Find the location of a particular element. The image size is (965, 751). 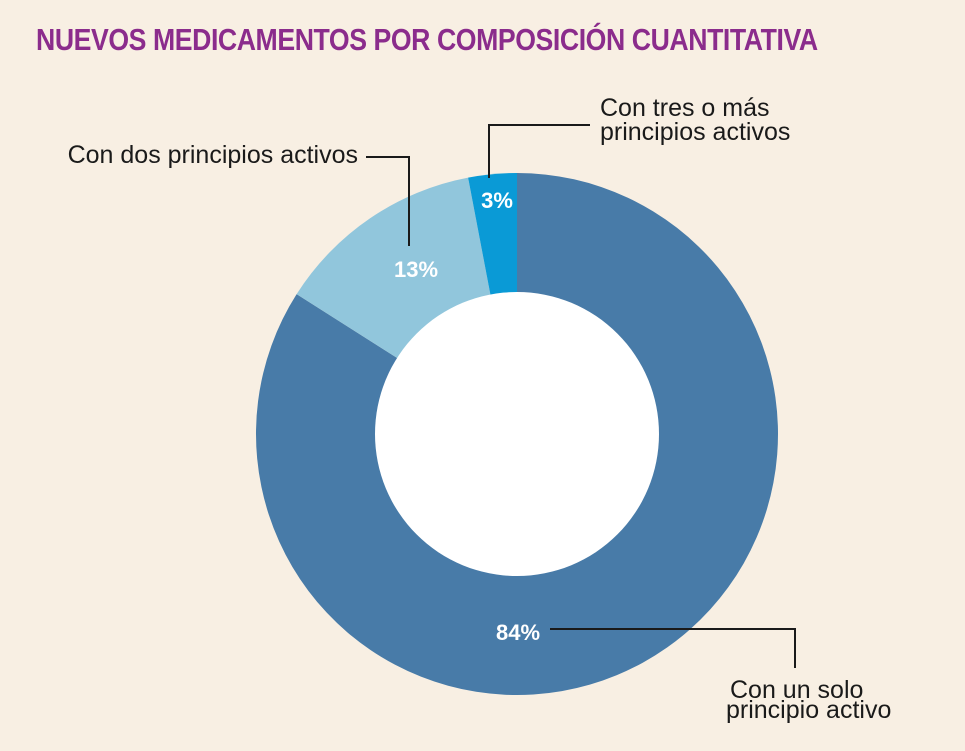

donut-hole is located at coordinates (517, 434).